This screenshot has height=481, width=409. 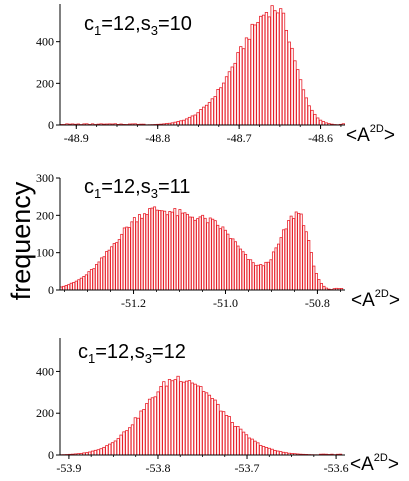 What do you see at coordinates (247, 468) in the screenshot?
I see `x-tick-label: -53.7` at bounding box center [247, 468].